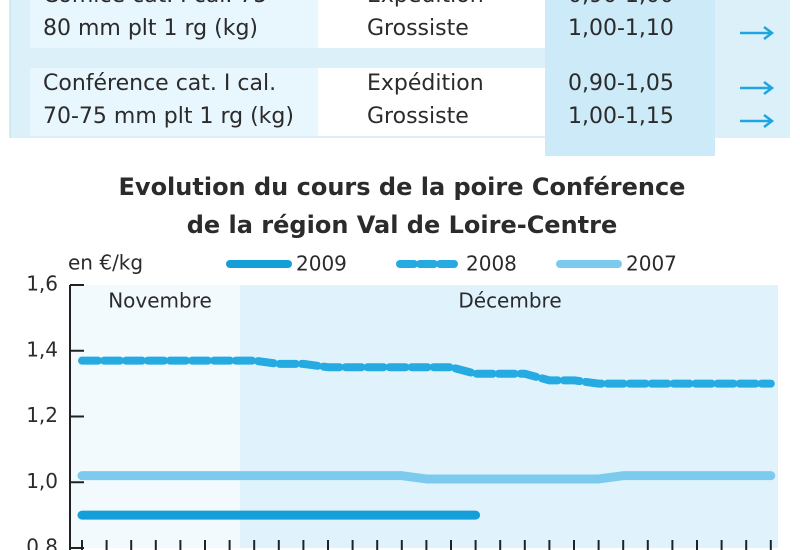 The height and width of the screenshot is (550, 800). I want to click on y-tick-label: 1,2, so click(42, 415).